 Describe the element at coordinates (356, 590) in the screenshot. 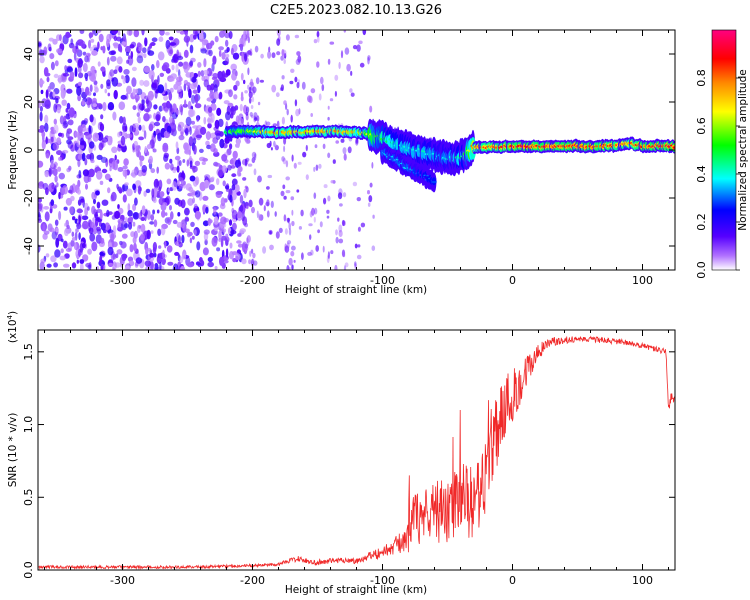

I see `snr-xlabel: Height of straight line (km)` at that location.